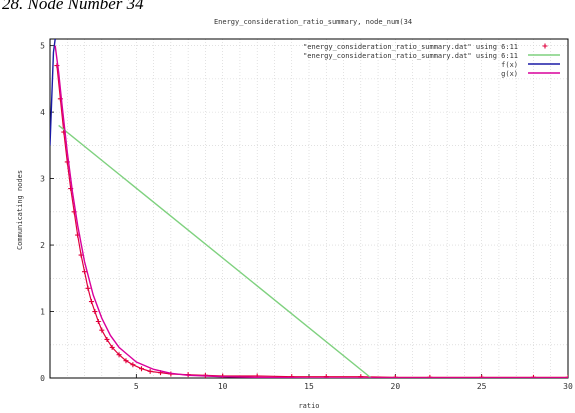  I want to click on legend-label: f(x), so click(509, 65).